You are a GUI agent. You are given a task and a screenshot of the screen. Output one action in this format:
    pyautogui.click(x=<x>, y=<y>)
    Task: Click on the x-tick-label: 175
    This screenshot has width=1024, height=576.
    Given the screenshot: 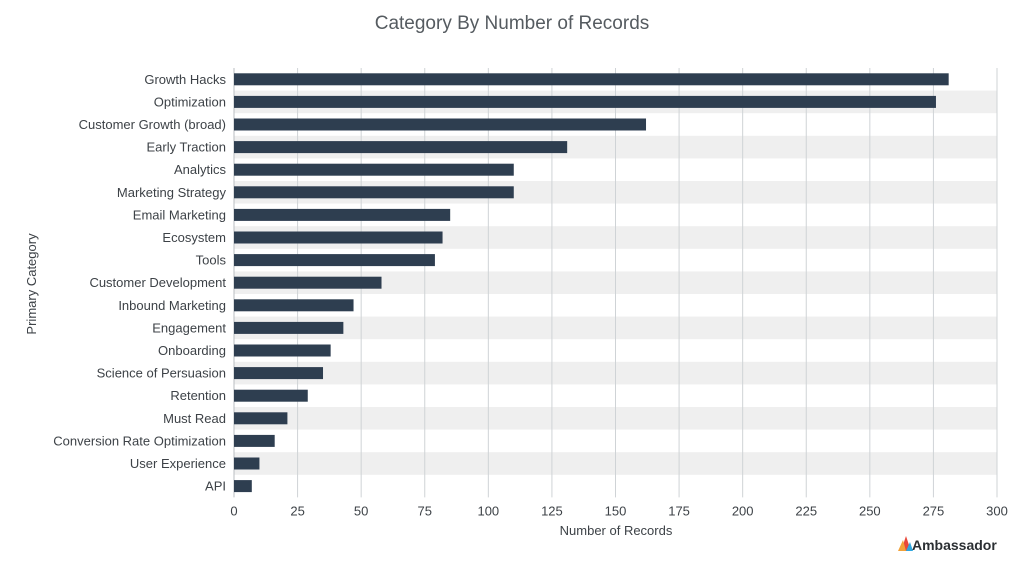 What is the action you would take?
    pyautogui.click(x=679, y=510)
    